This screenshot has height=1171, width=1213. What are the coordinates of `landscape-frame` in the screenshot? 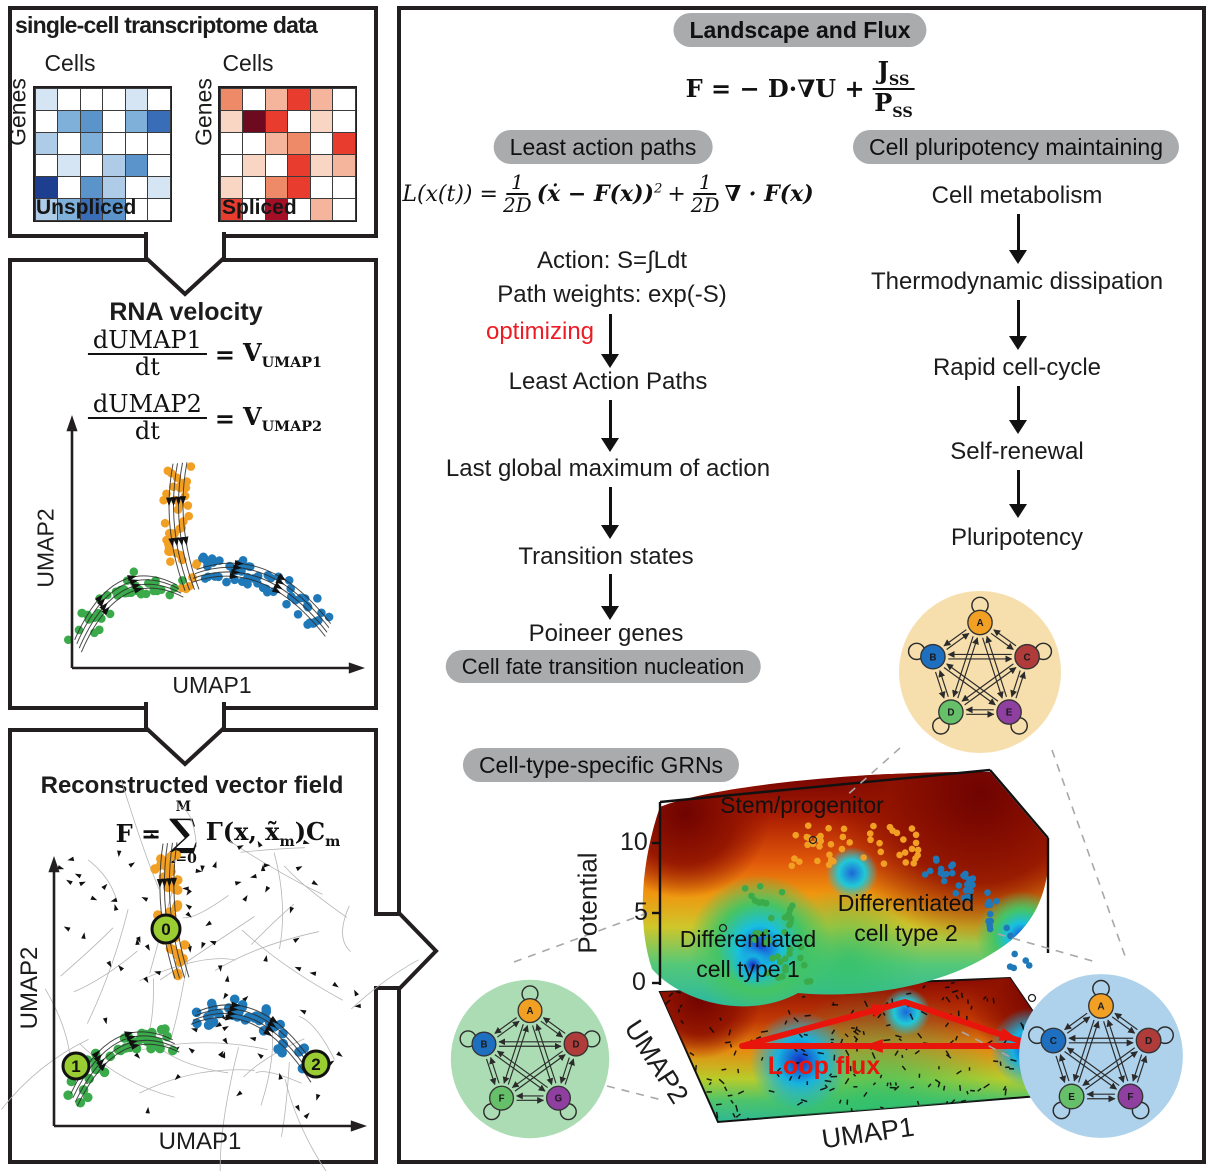 It's located at (851, 876).